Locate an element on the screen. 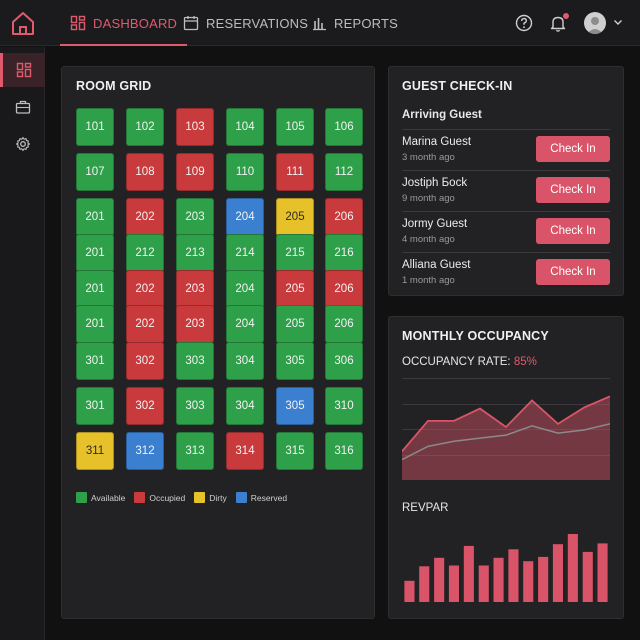 The width and height of the screenshot is (640, 640). legend-item-dirty: Dirty is located at coordinates (210, 497).